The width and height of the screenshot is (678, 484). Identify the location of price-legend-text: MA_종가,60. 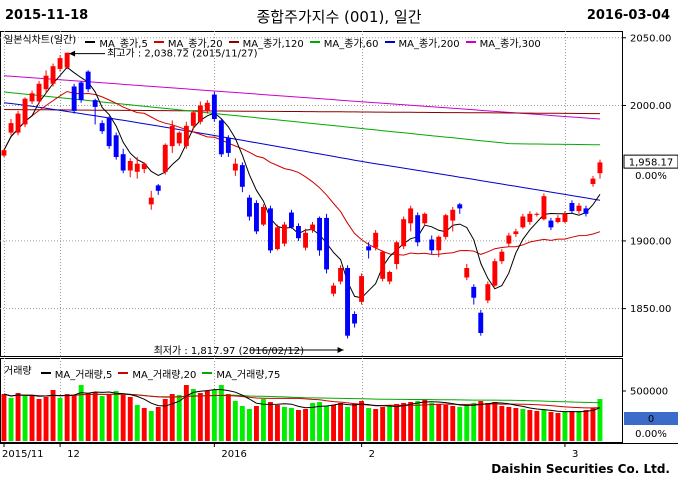
(351, 44).